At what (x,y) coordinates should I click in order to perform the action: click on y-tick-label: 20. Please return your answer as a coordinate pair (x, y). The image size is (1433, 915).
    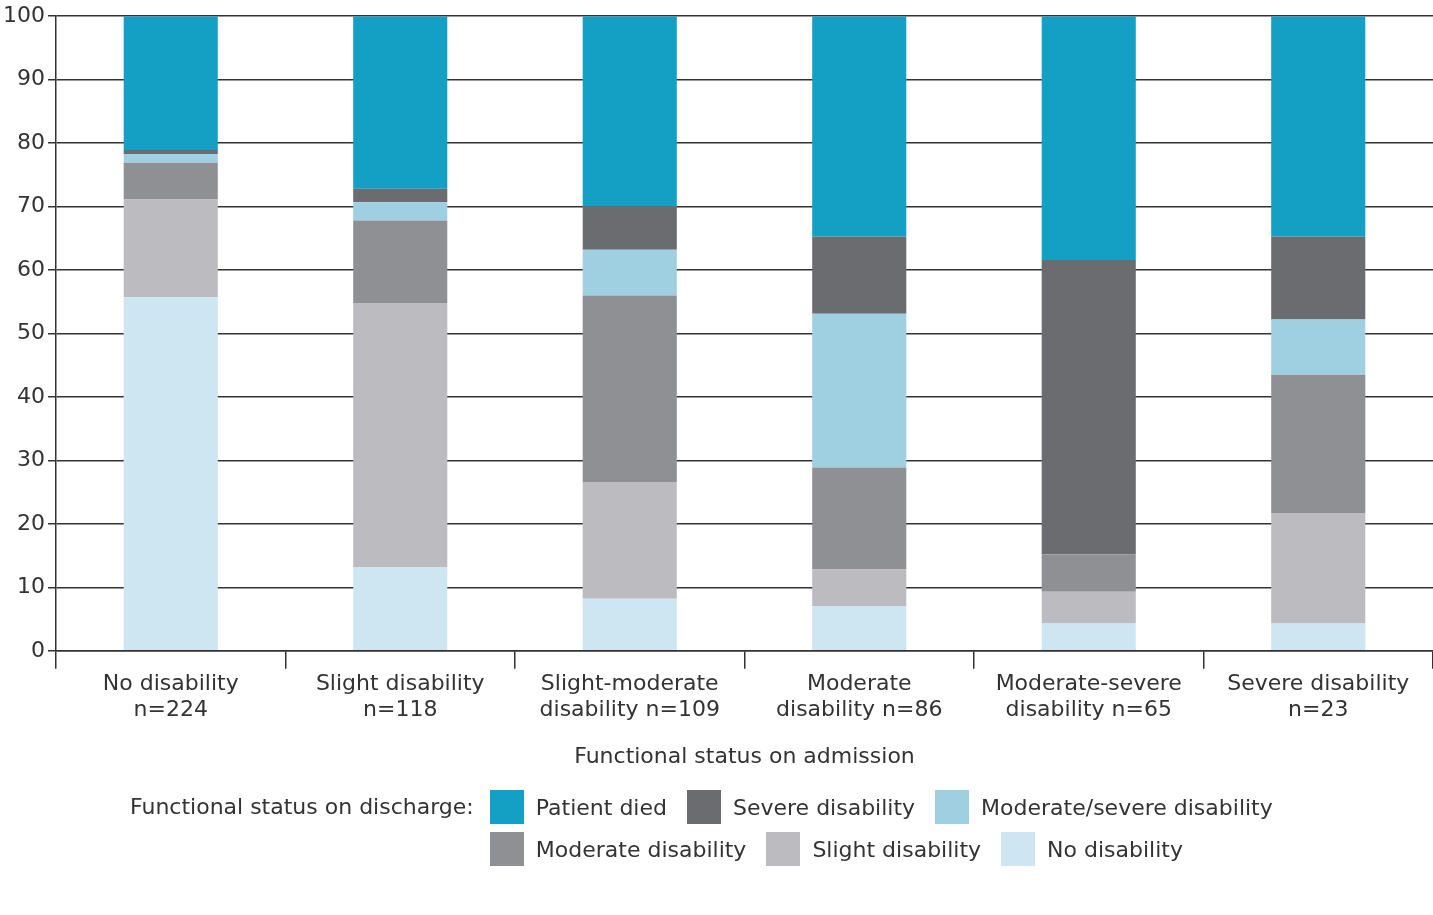
    Looking at the image, I should click on (30, 522).